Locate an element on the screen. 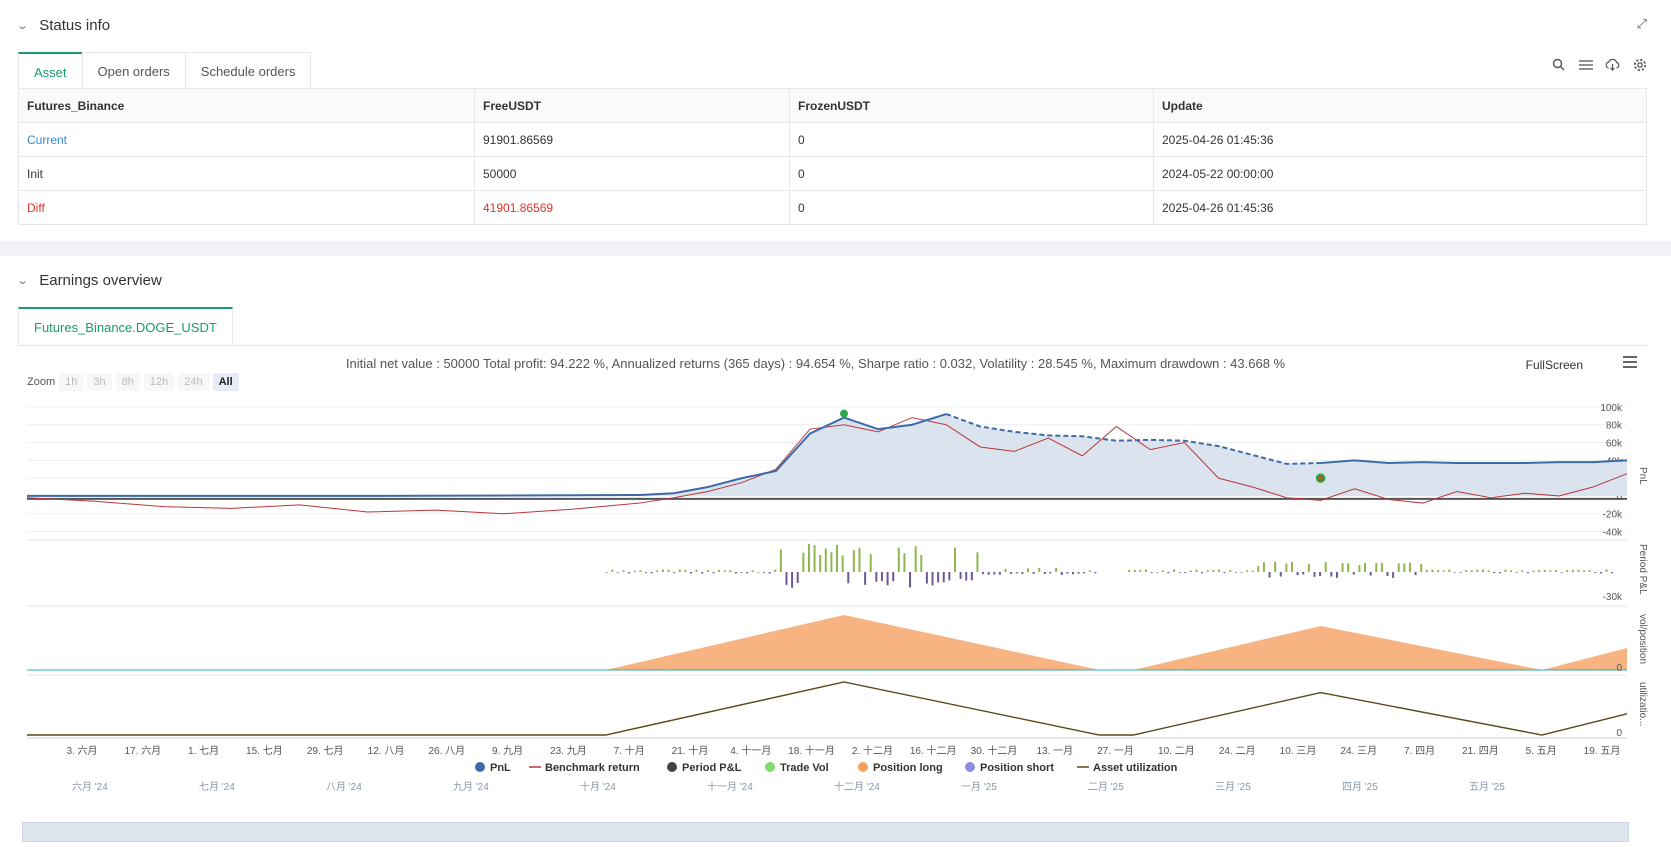  zoom-bar: Zoom 1h 3h 8h 12h 24h All is located at coordinates (133, 382).